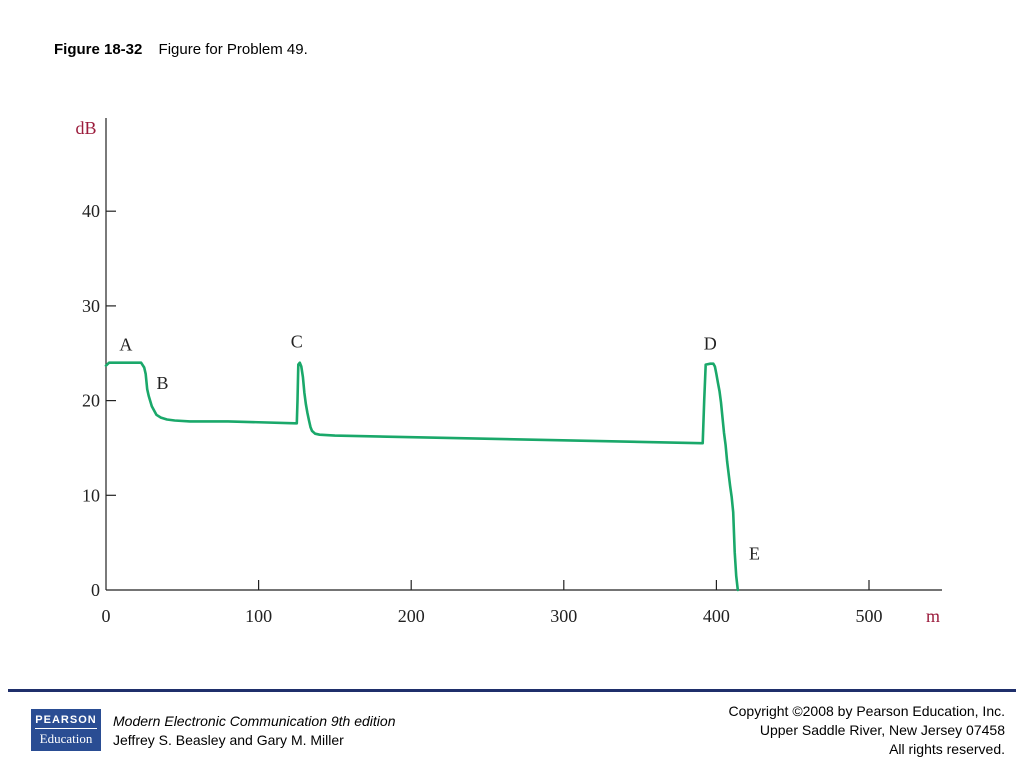 The width and height of the screenshot is (1024, 768). I want to click on footer-divider, so click(512, 690).